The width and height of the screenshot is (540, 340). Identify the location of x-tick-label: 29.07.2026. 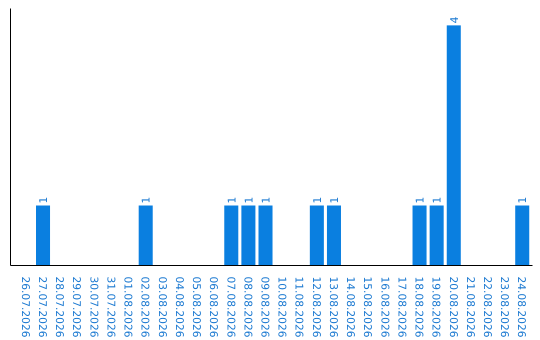
(77, 307).